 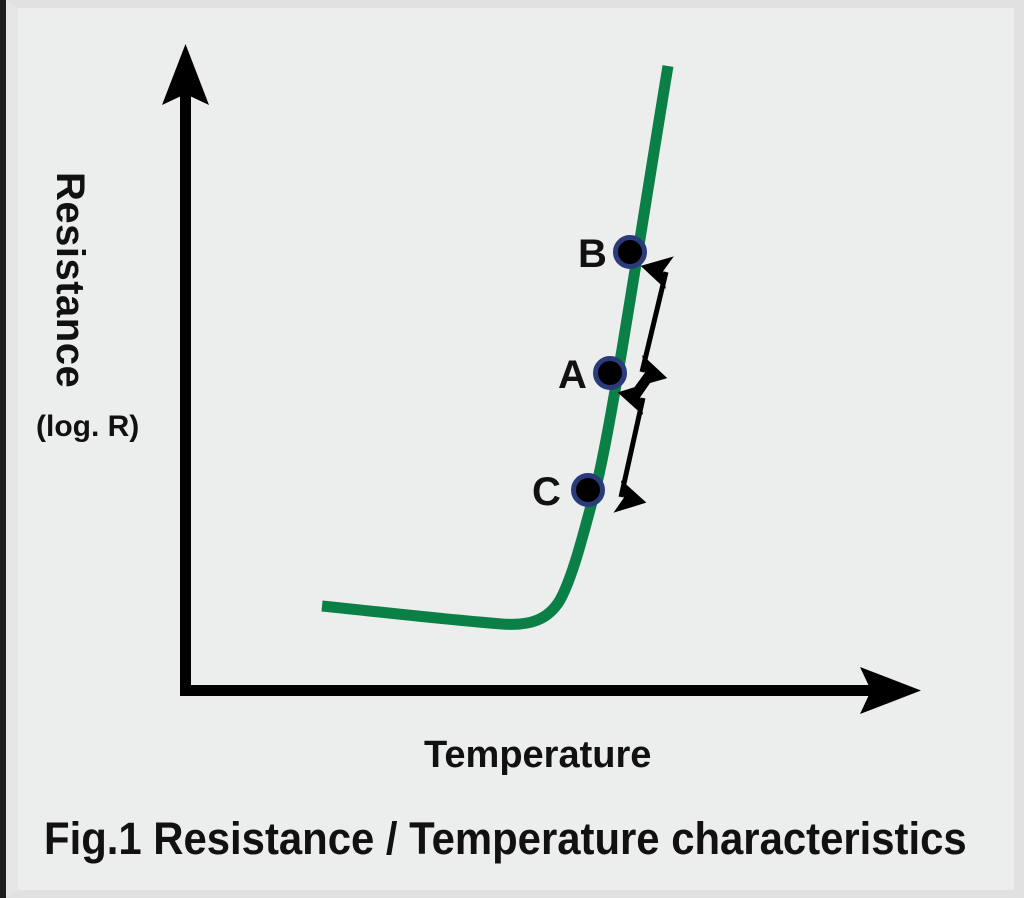 I want to click on data-point-label-c: C, so click(x=546, y=492).